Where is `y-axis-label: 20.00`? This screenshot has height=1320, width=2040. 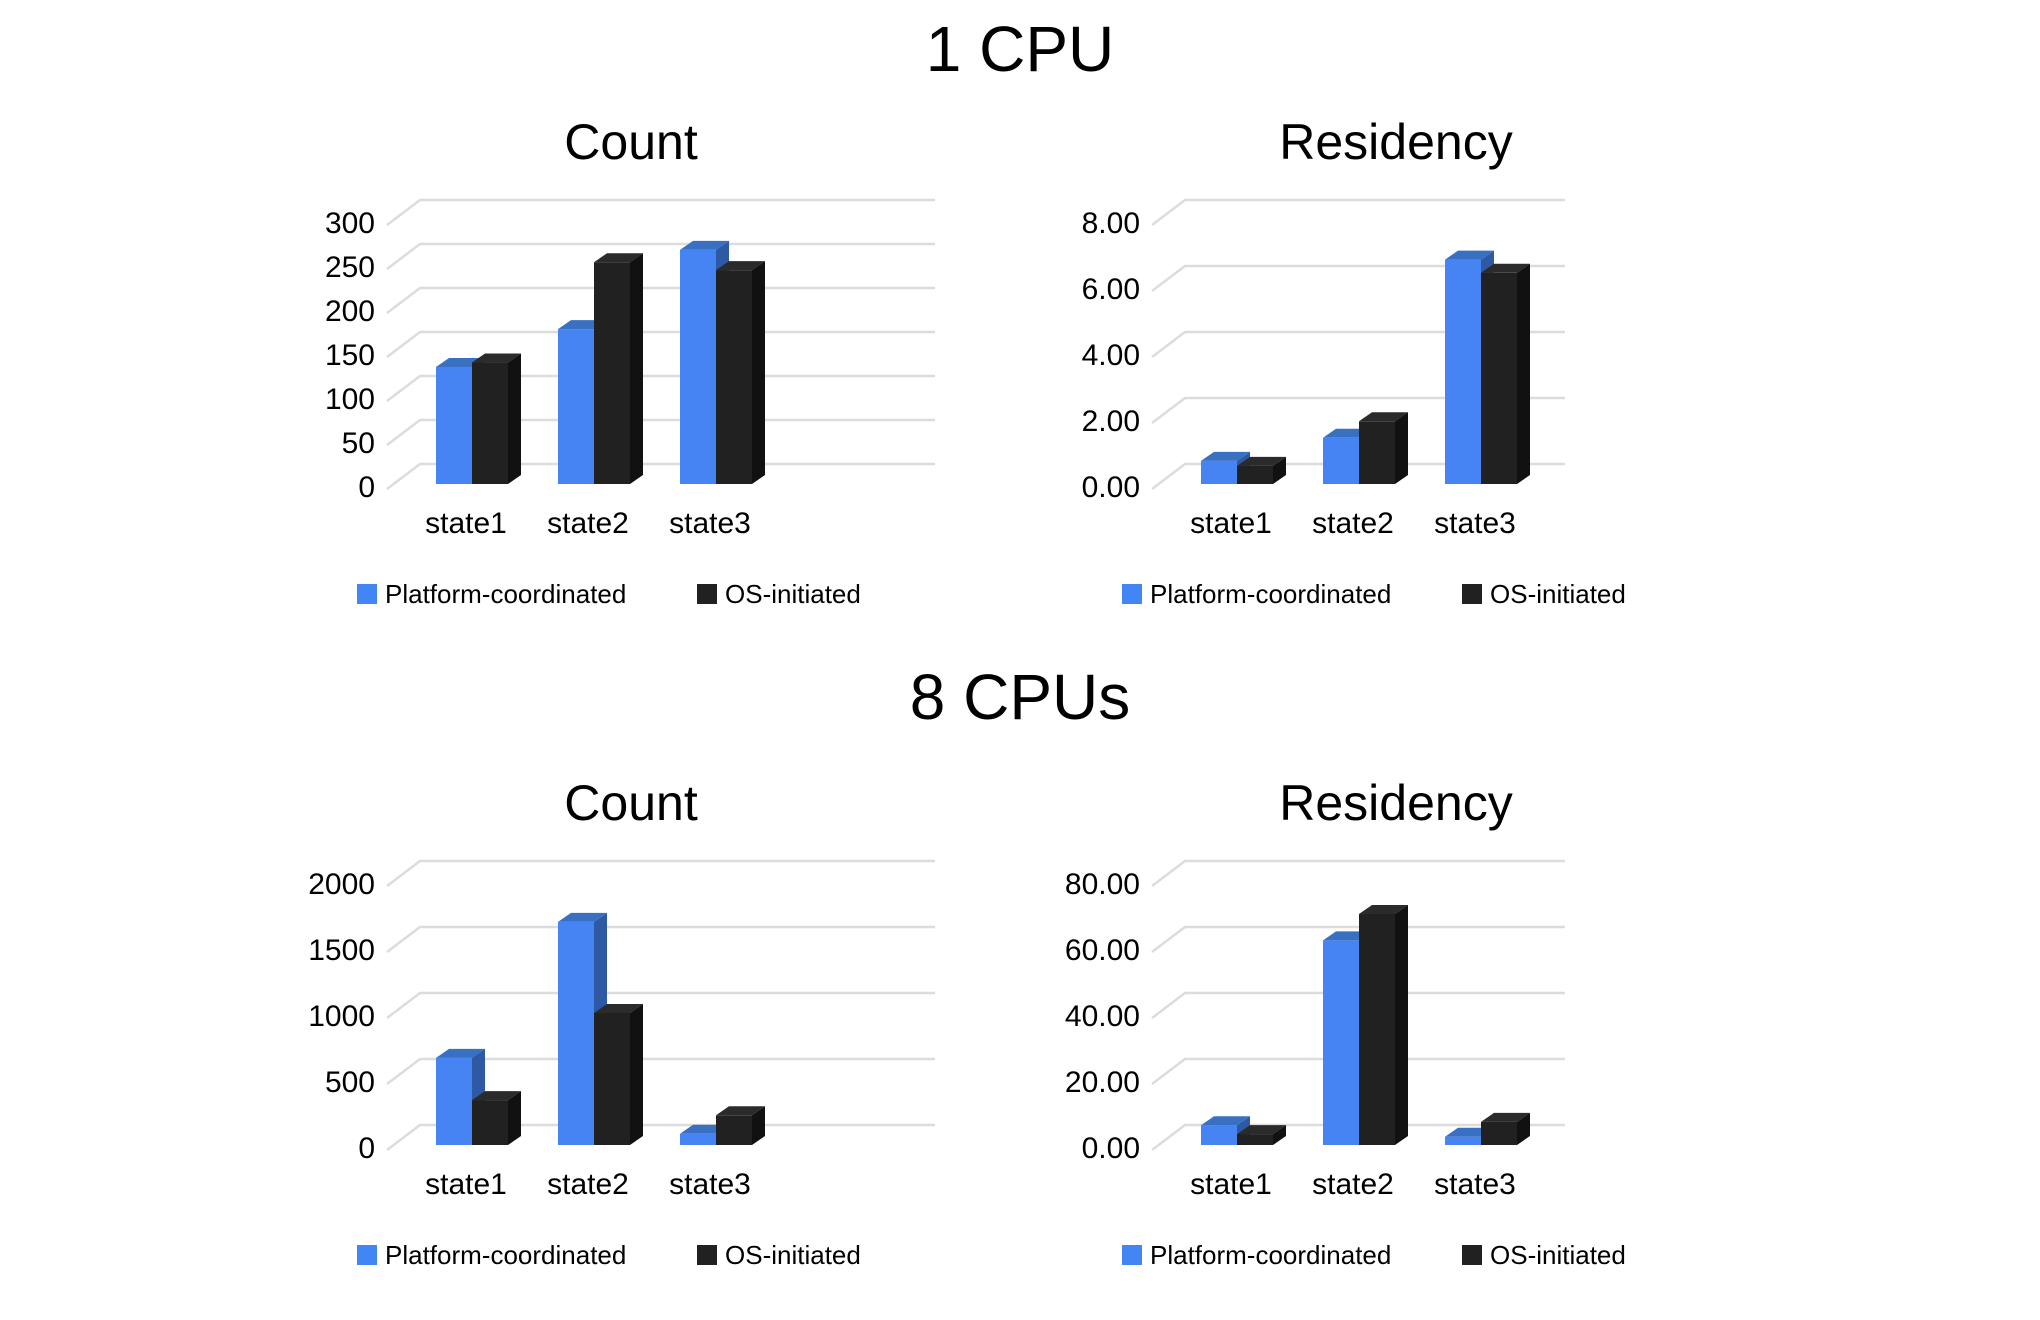
y-axis-label: 20.00 is located at coordinates (1102, 1082).